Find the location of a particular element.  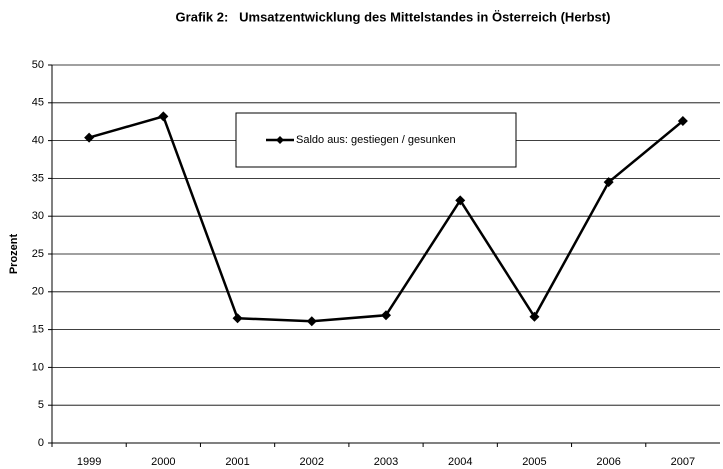

y-tick-label: 0 is located at coordinates (41, 443).